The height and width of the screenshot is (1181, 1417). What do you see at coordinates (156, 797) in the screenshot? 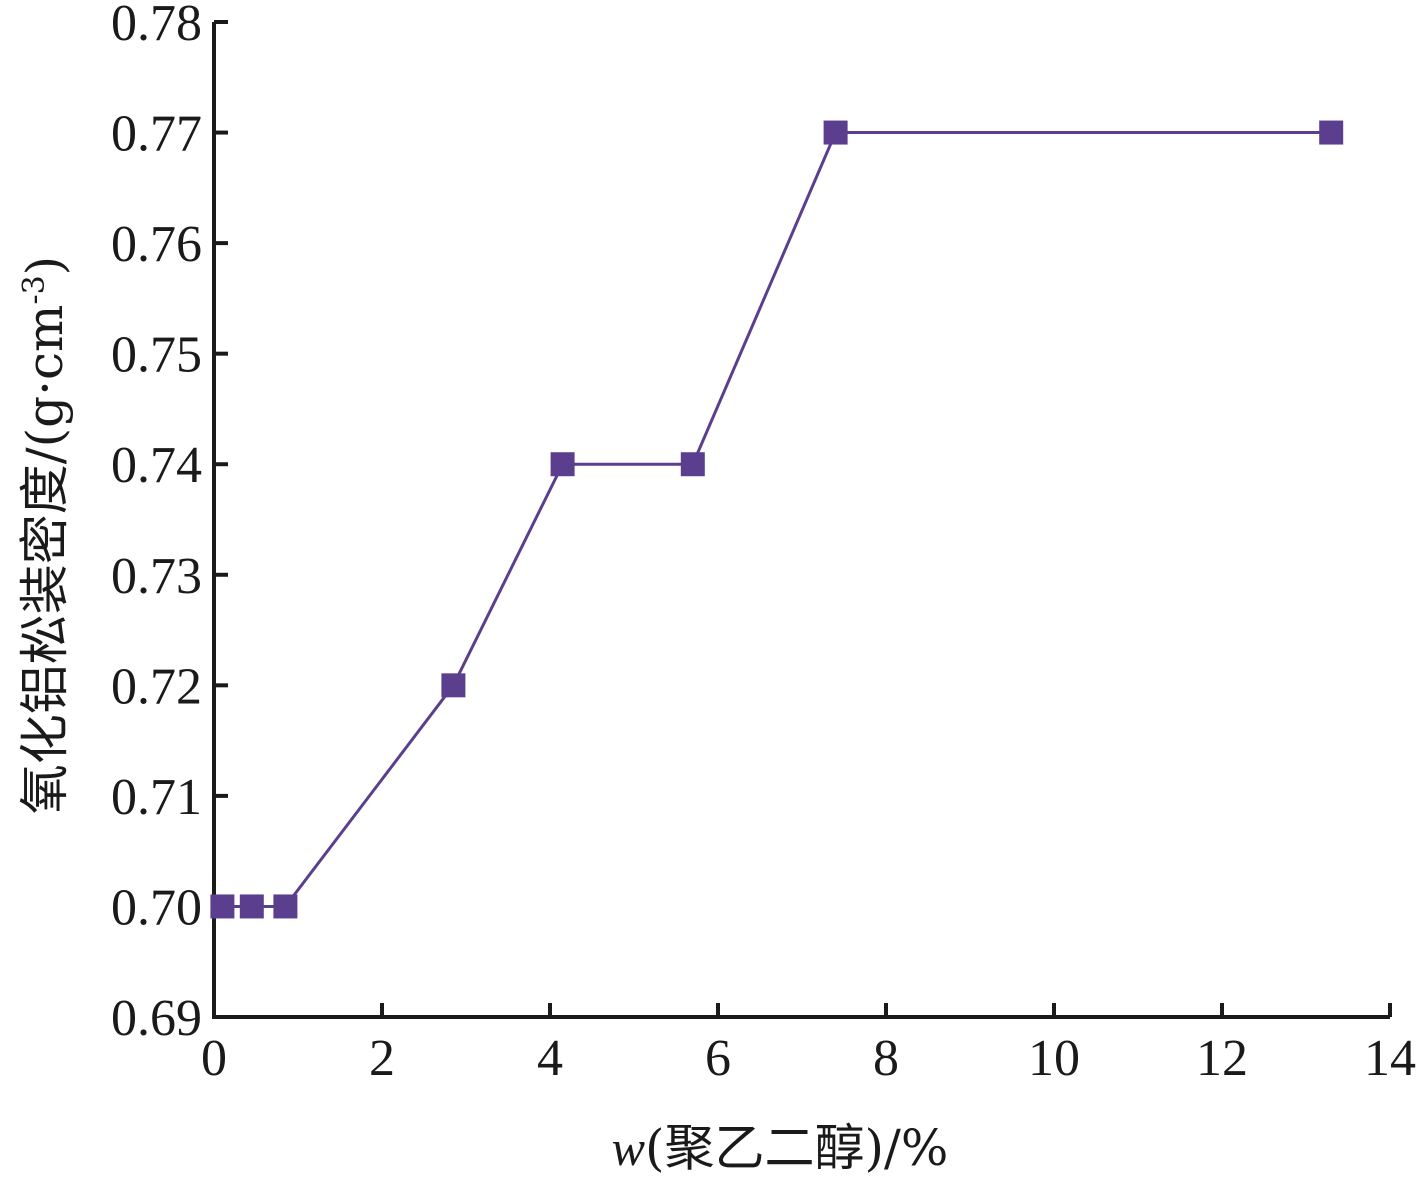
I see `y-tick-label: 0.71` at bounding box center [156, 797].